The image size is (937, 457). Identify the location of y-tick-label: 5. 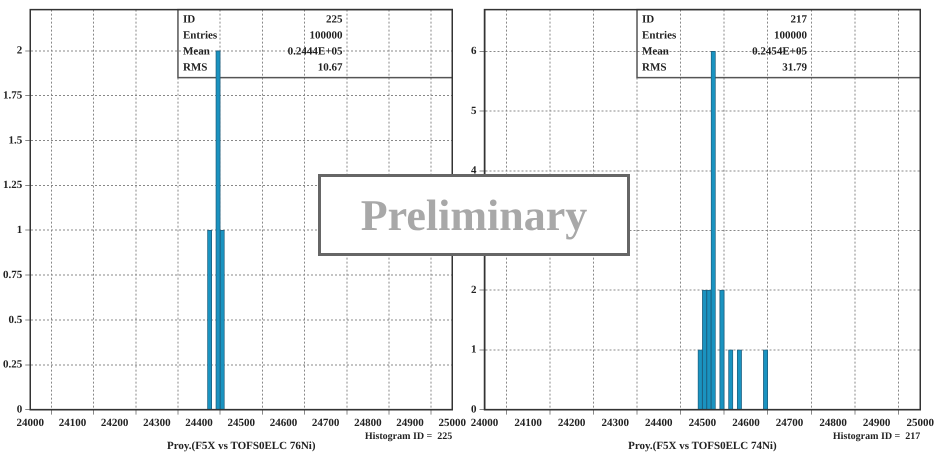
(474, 110).